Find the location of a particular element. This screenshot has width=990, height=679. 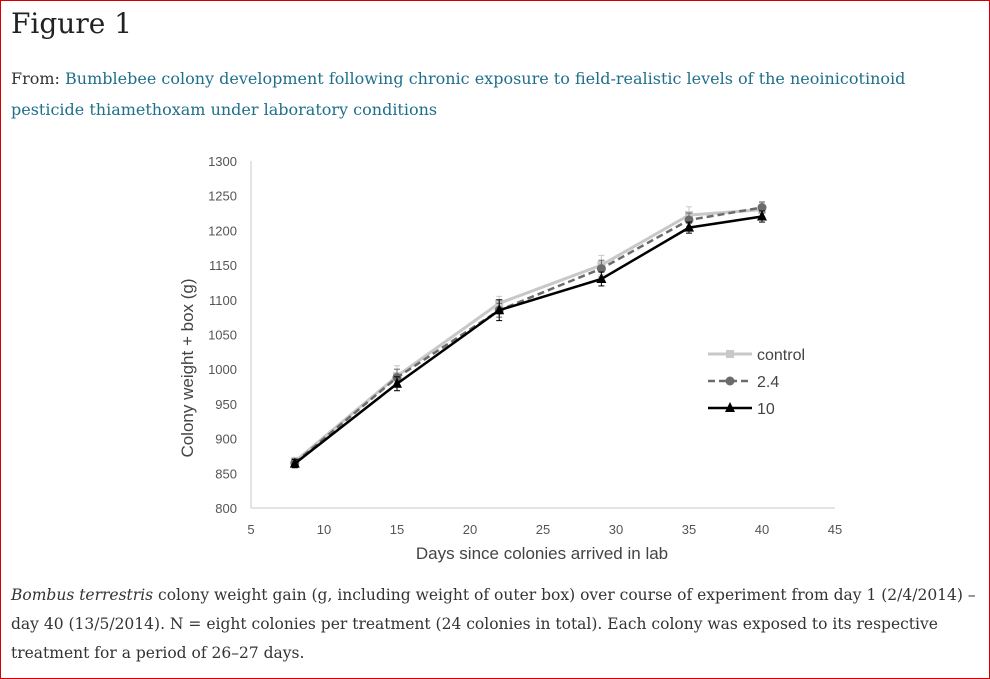

legend-label: 10 is located at coordinates (766, 409).